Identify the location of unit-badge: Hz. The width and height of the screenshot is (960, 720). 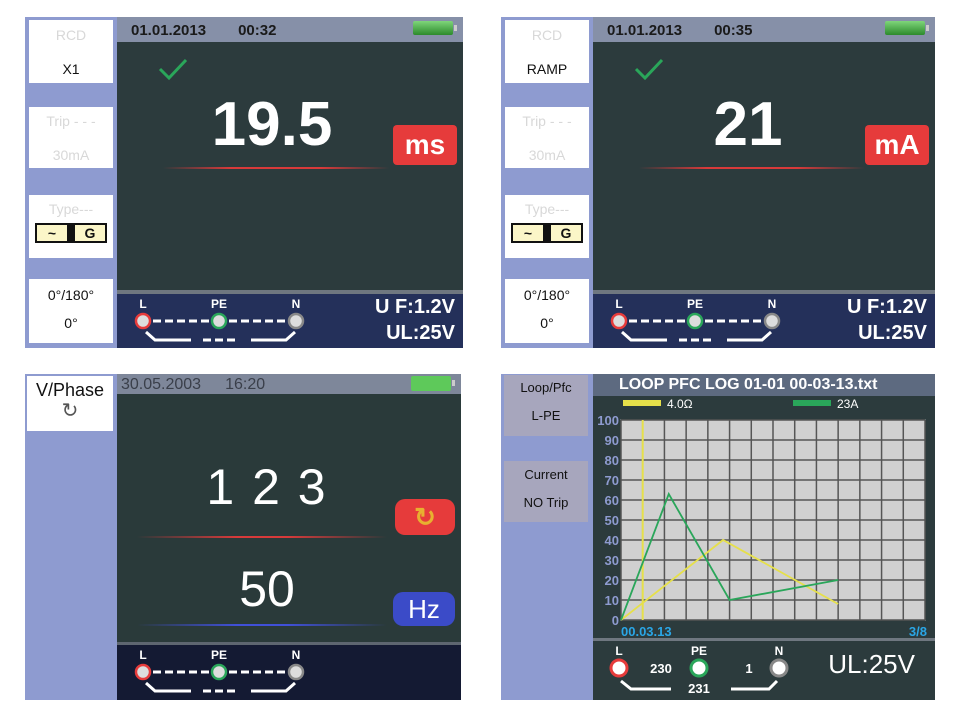
(424, 609).